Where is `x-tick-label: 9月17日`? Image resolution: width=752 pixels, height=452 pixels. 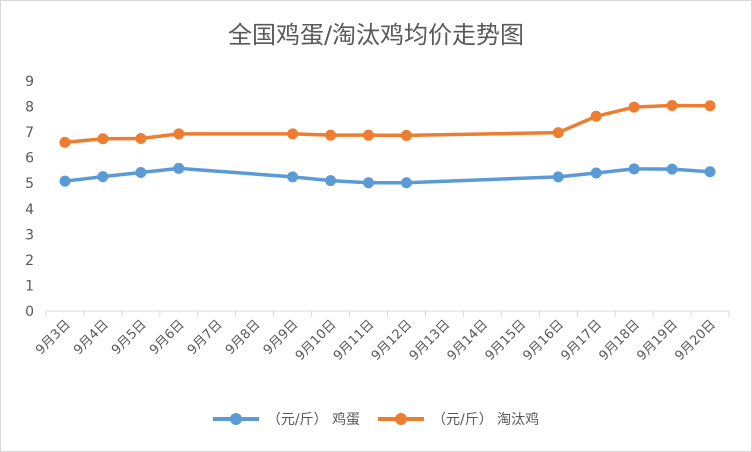
x-tick-label: 9月17日 is located at coordinates (581, 340).